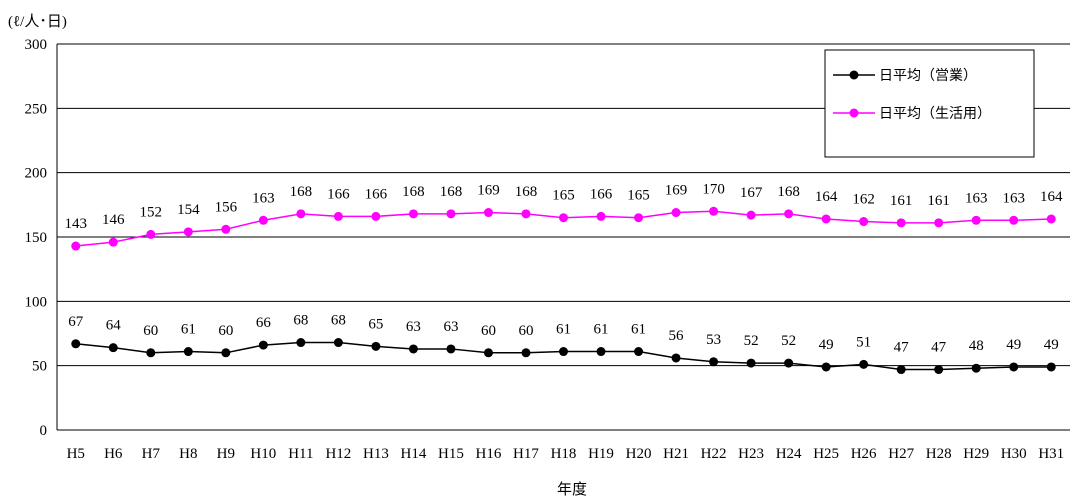  I want to click on series-1-point-H13, so click(376, 346).